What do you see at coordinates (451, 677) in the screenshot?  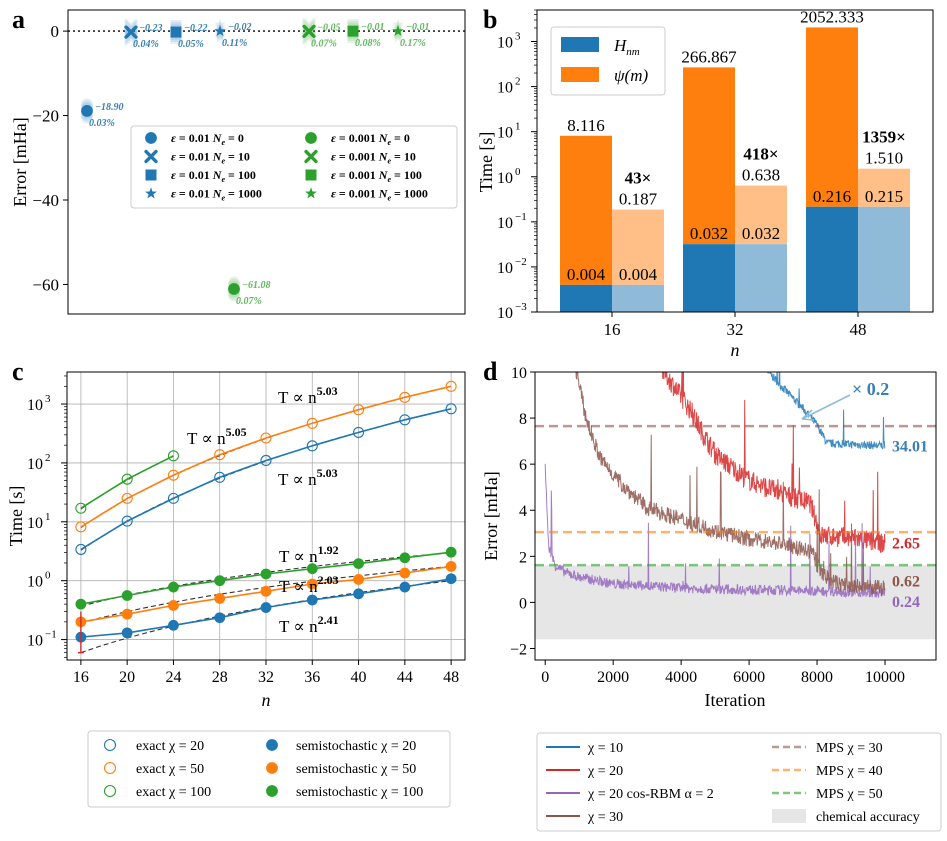 I see `x-tick-label: 48` at bounding box center [451, 677].